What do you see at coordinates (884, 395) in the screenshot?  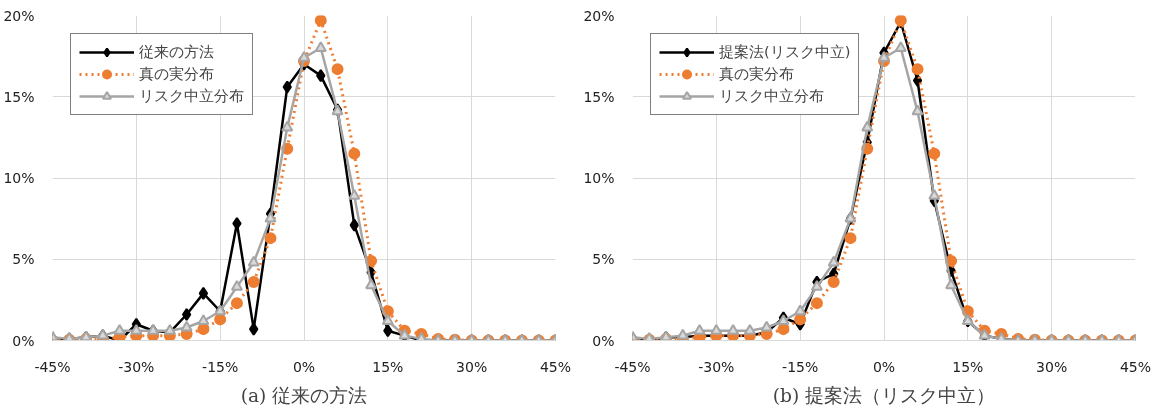 I see `text: (b) 提案法（リスク中立）` at bounding box center [884, 395].